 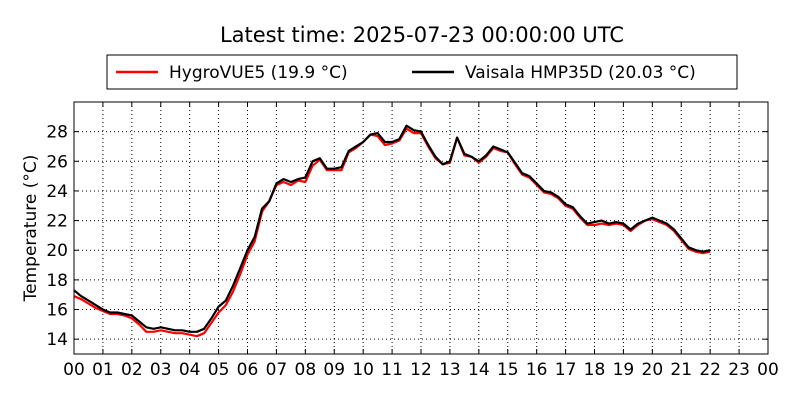 I want to click on x-tick-label: 06, so click(x=248, y=370).